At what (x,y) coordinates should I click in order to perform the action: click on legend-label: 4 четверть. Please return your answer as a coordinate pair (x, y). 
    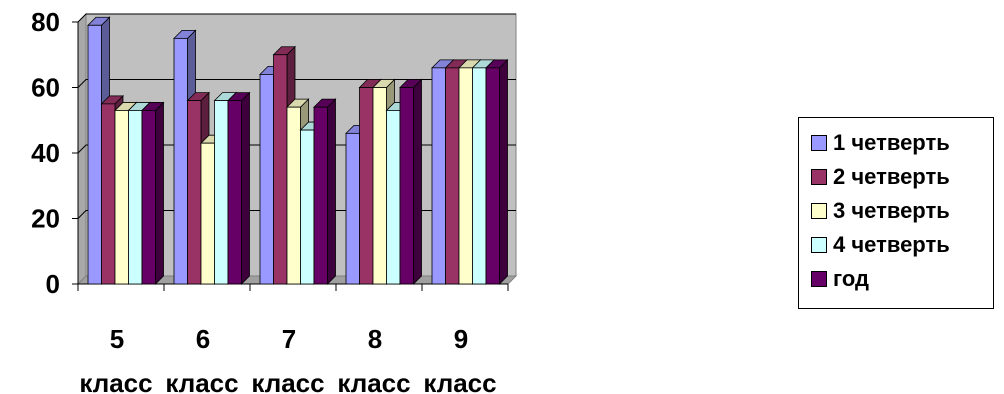
    Looking at the image, I should click on (891, 244).